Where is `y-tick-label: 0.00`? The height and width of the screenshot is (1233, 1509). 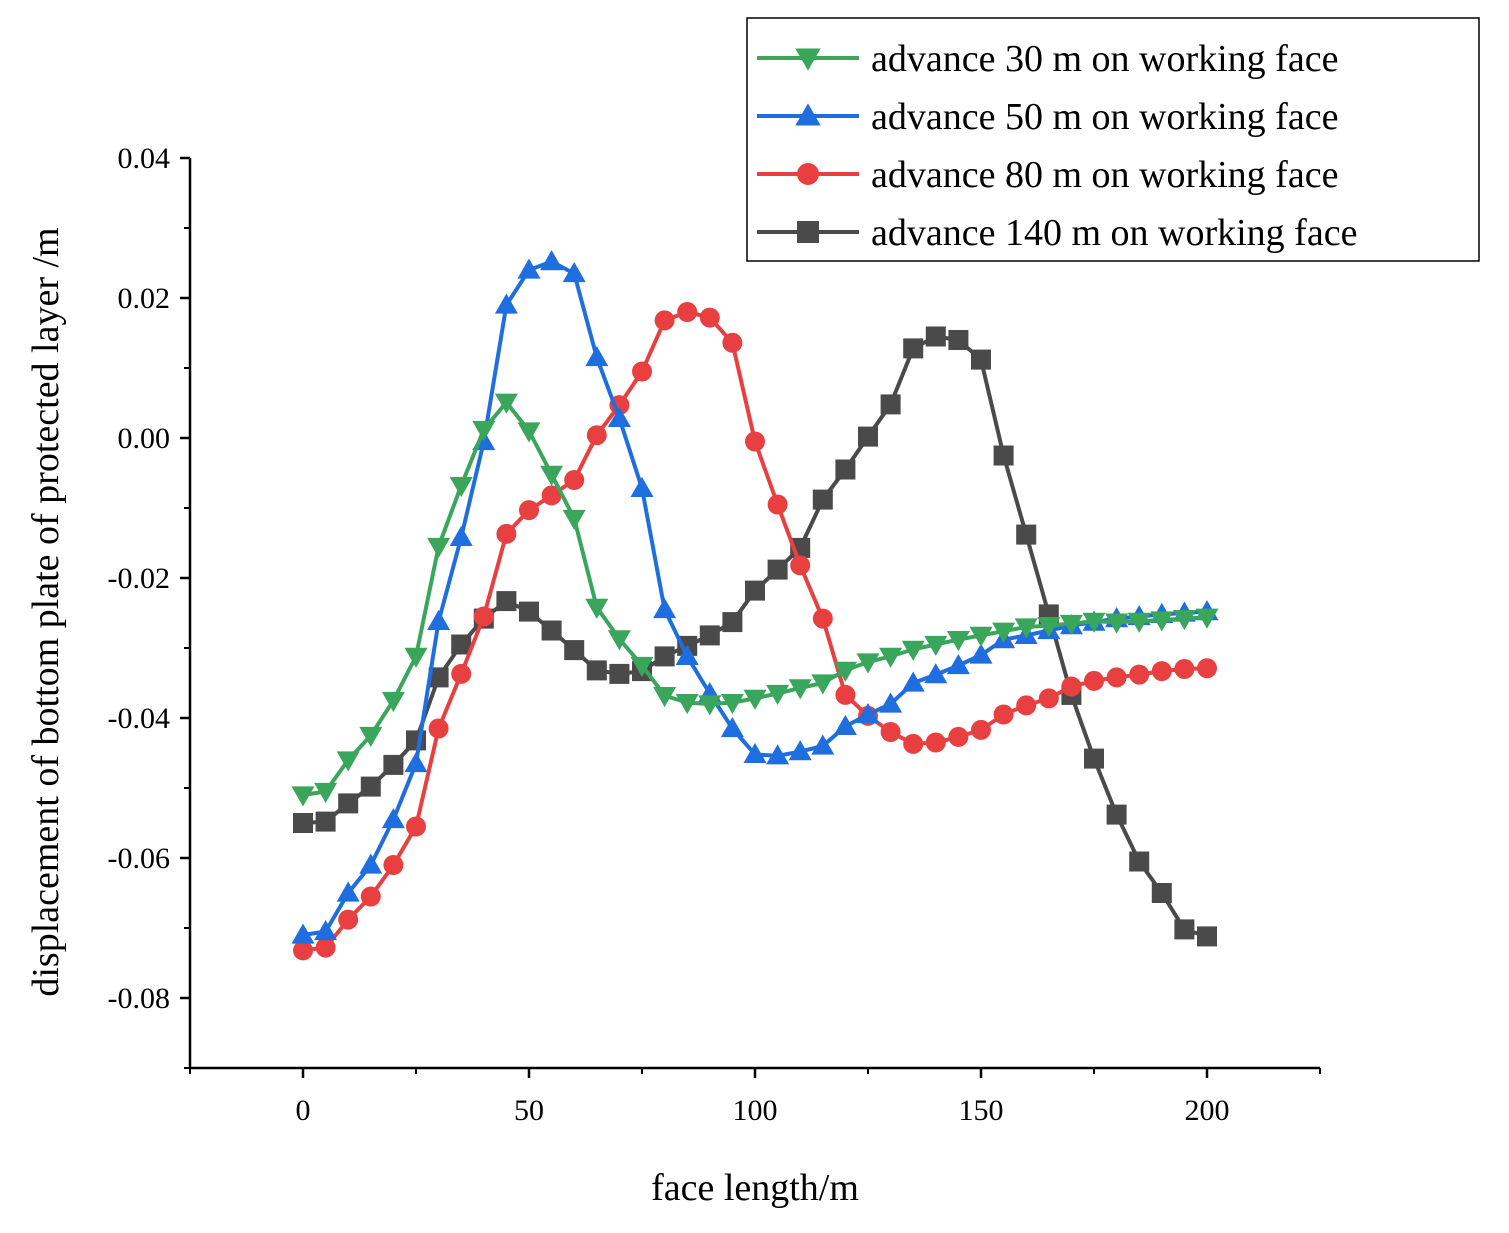 y-tick-label: 0.00 is located at coordinates (144, 438).